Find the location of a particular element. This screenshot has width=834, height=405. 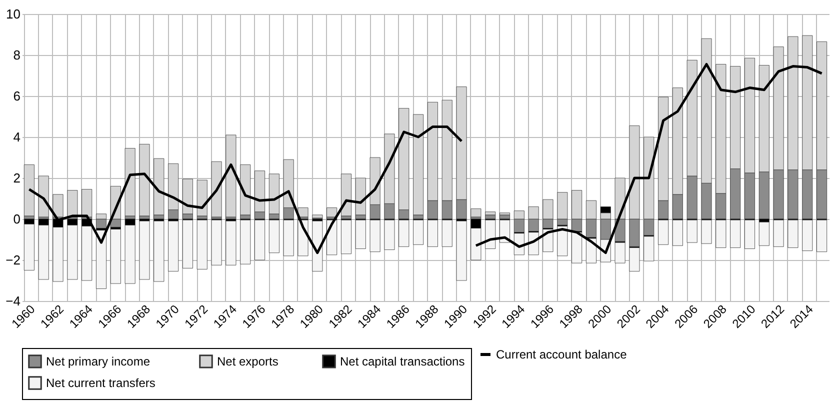

y-tick-label: −2 is located at coordinates (13, 260).